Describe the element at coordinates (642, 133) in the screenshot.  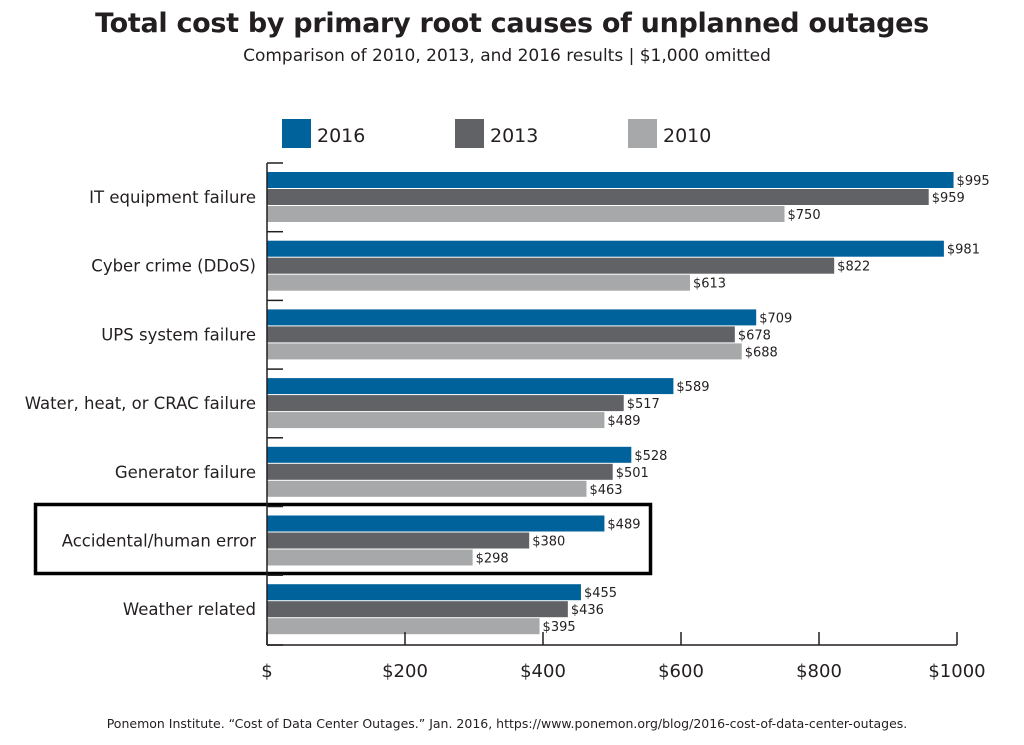
I see `legend-swatch-2010` at that location.